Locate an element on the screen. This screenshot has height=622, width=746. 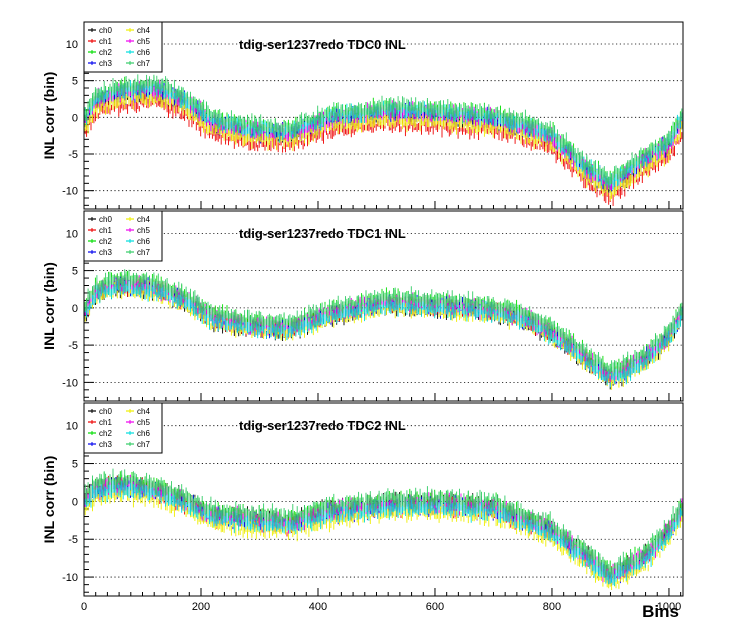
x-tick-label: 1000 is located at coordinates (669, 607).